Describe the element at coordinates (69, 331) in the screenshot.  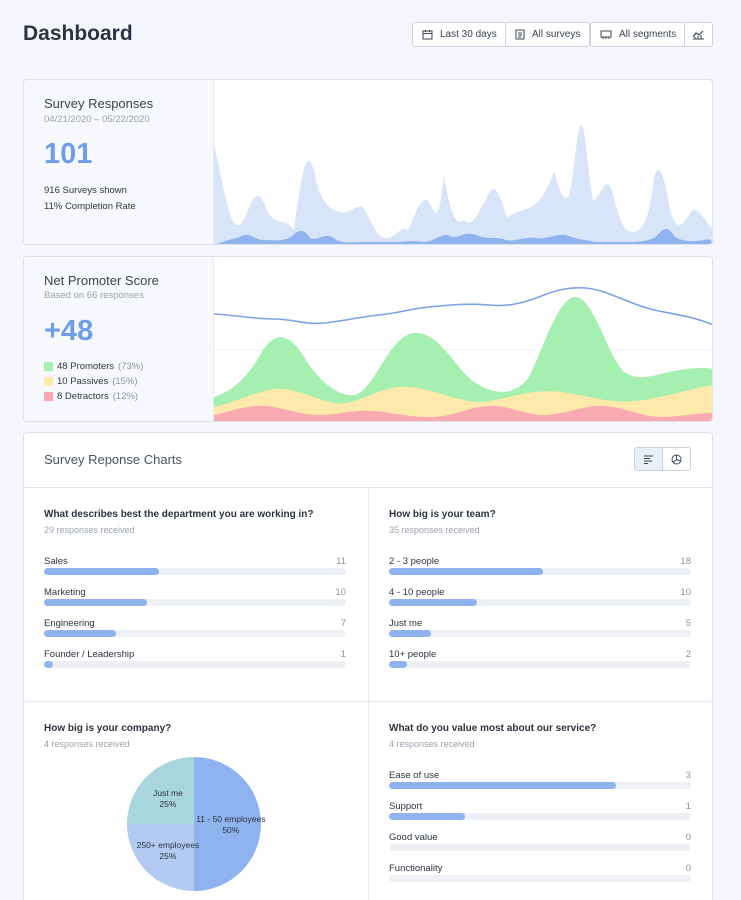
I see `nps-score: +48` at that location.